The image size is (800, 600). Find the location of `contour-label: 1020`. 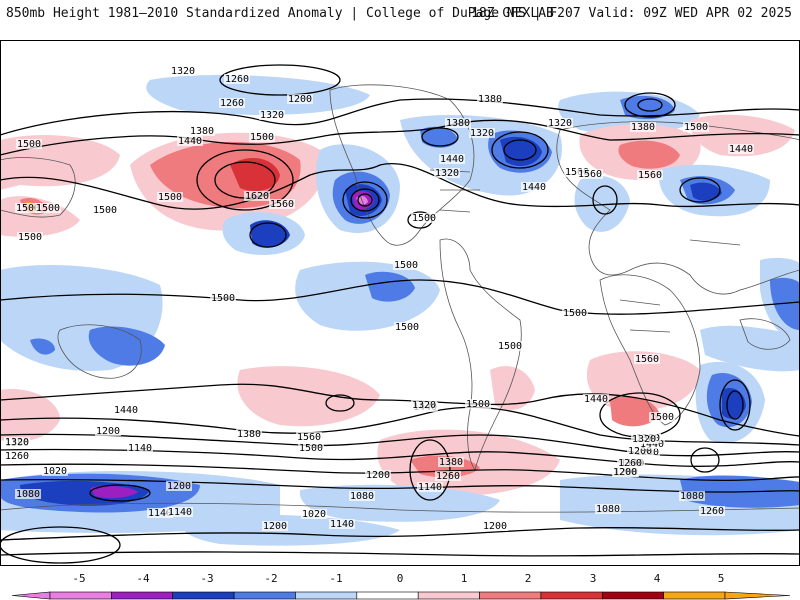

contour-label: 1020 is located at coordinates (55, 471).